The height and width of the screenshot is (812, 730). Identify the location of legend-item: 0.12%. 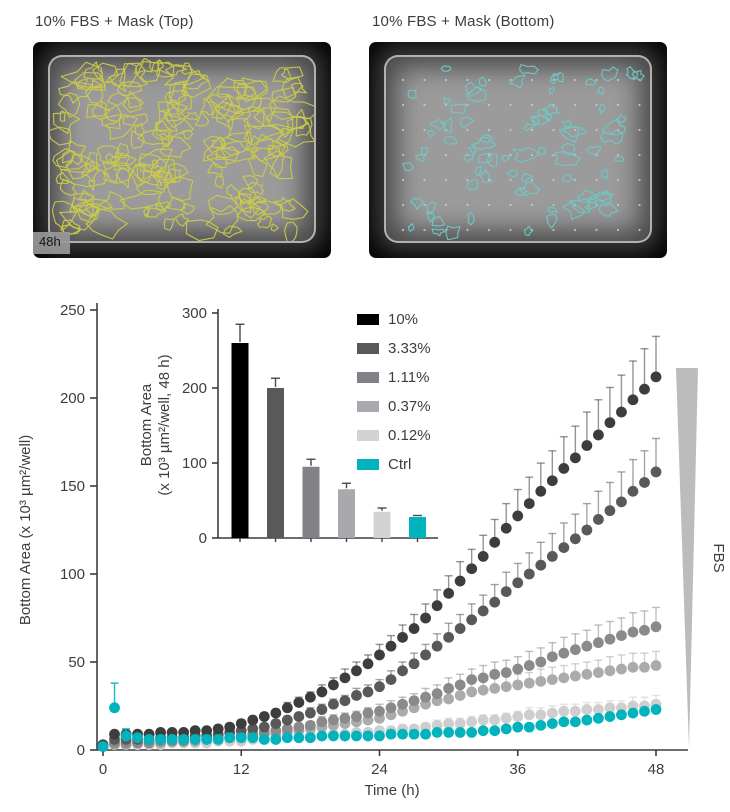
(394, 435).